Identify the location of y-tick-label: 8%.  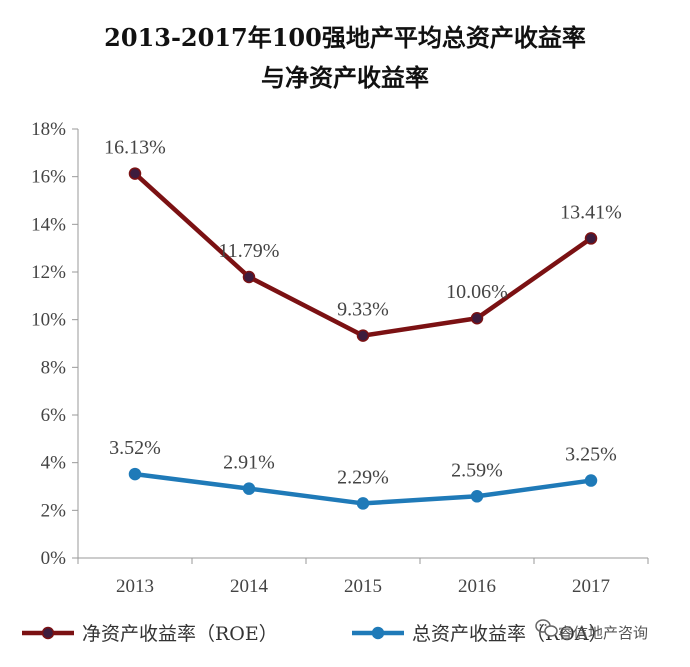
(54, 367).